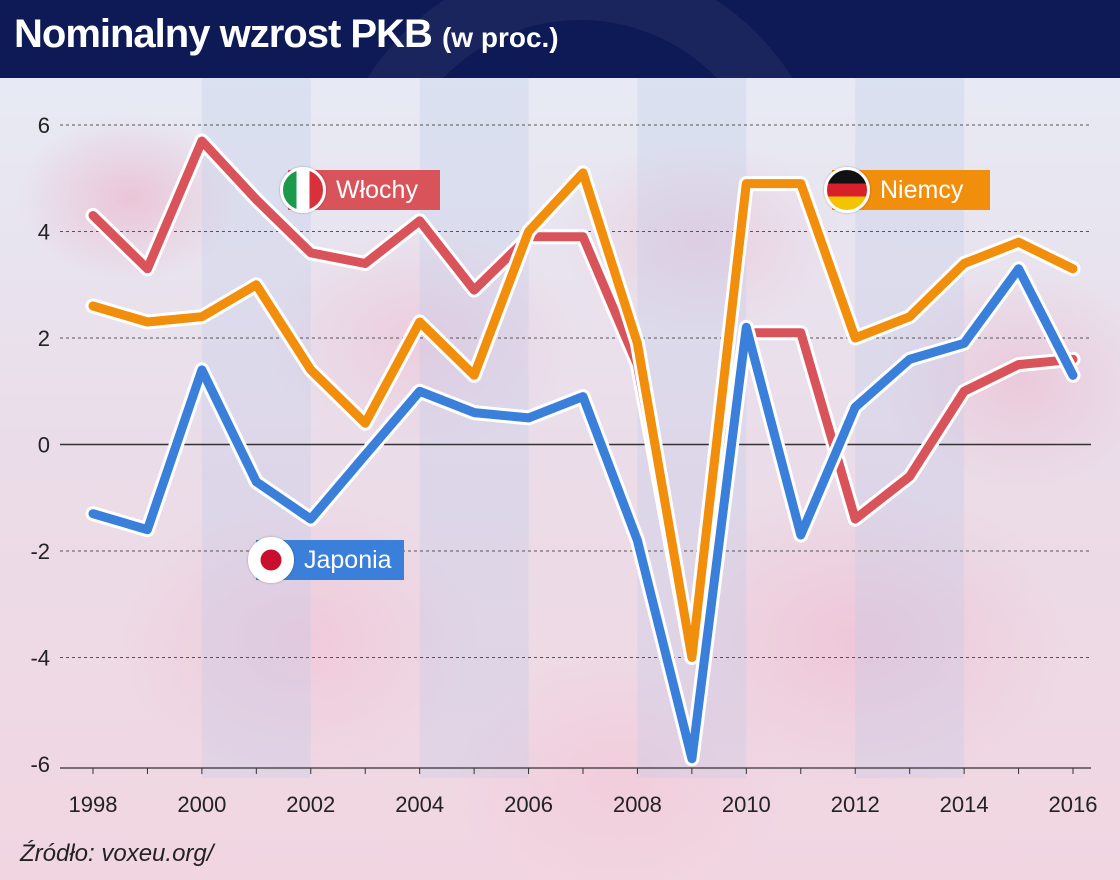 This screenshot has width=1120, height=880. What do you see at coordinates (847, 190) in the screenshot?
I see `flag-germany-icon` at bounding box center [847, 190].